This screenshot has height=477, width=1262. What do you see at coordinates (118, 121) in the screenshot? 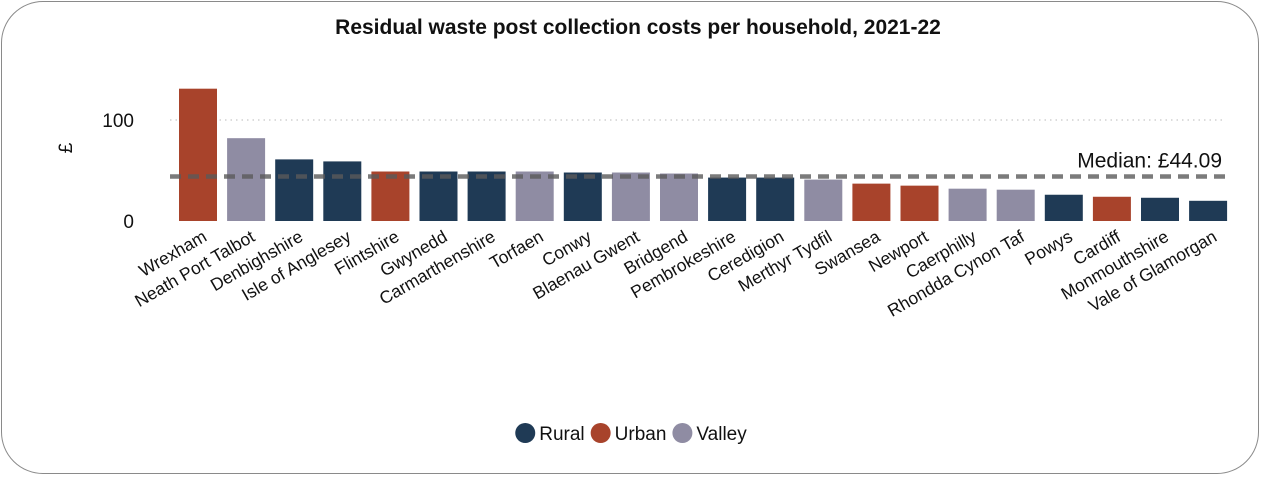
I see `y-tick-label: 100` at bounding box center [118, 121].